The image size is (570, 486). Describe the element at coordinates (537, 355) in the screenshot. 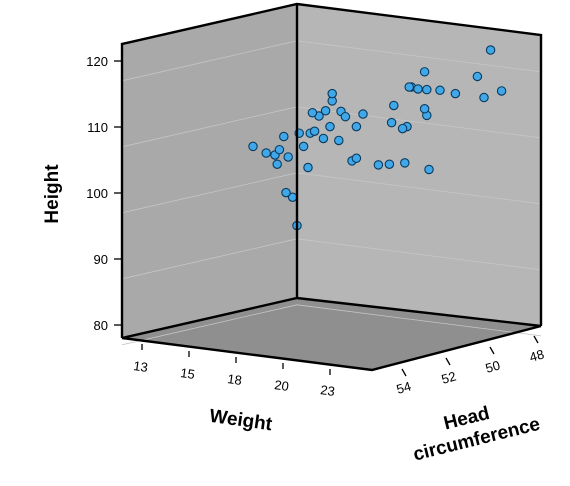

I see `head-tick-label: 48` at that location.